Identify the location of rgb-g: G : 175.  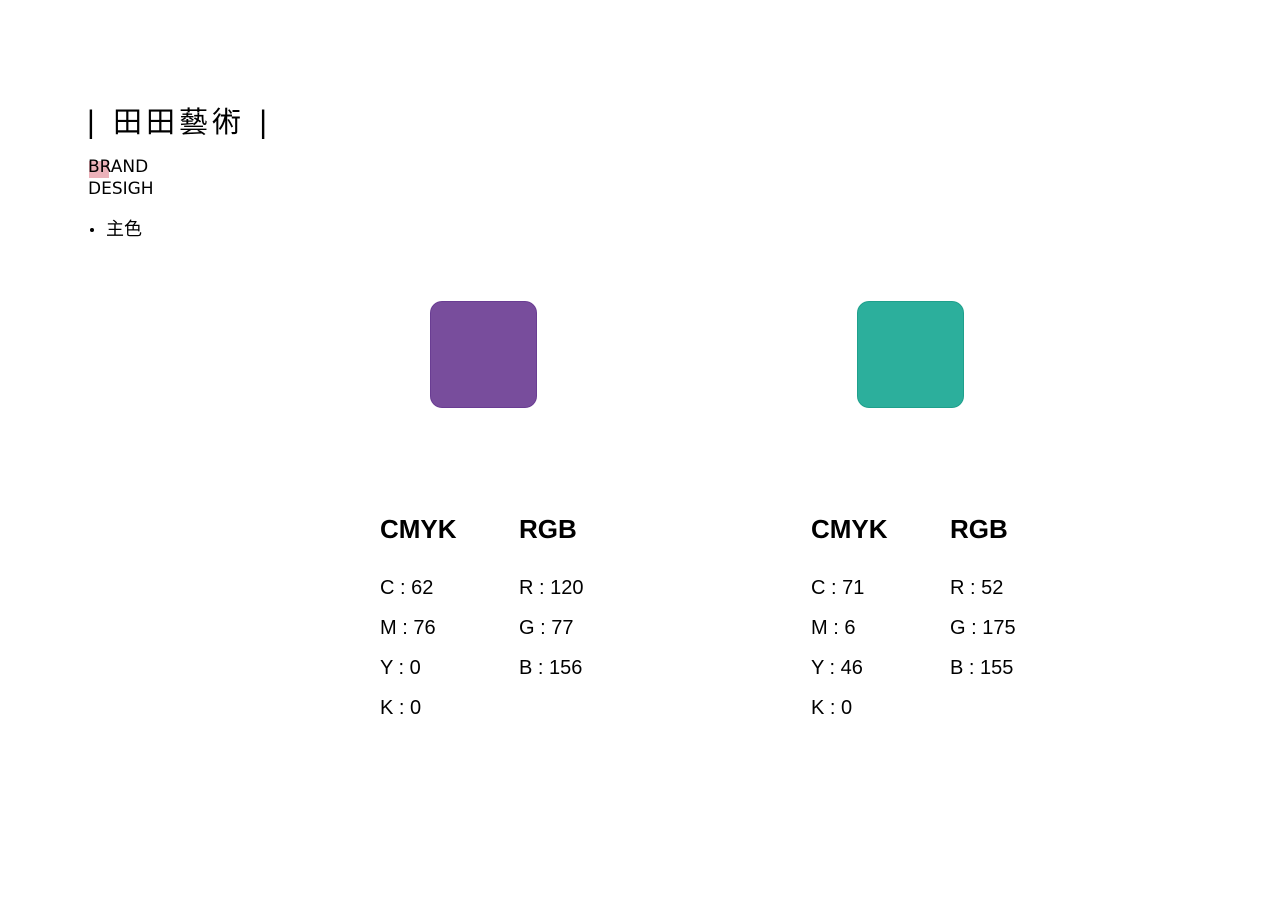
(983, 628).